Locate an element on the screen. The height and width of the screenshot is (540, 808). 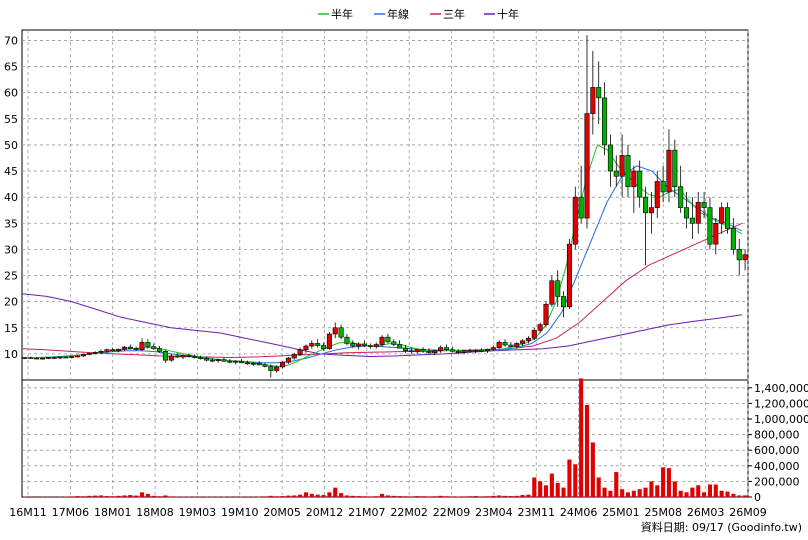
x-tick-label: 25M08 is located at coordinates (664, 512).